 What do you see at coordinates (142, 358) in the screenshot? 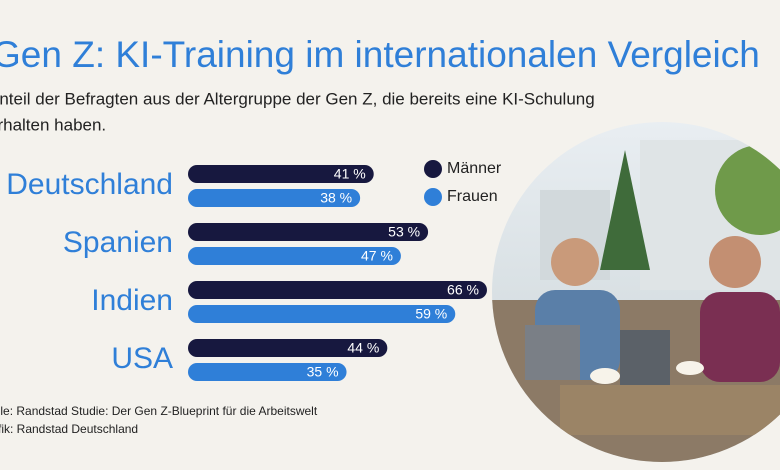
I see `category-label: USA` at bounding box center [142, 358].